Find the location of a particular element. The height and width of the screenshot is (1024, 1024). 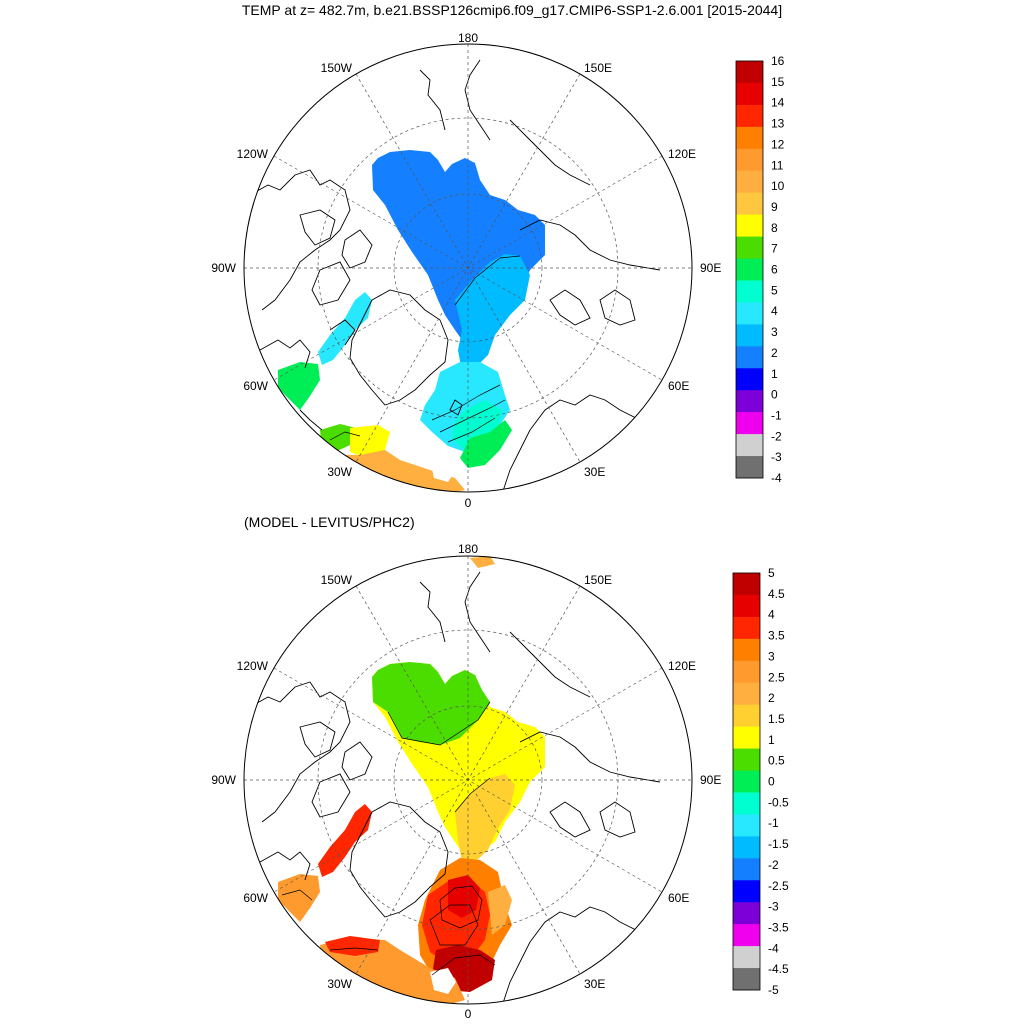

lon-label-180: 180 is located at coordinates (468, 549).